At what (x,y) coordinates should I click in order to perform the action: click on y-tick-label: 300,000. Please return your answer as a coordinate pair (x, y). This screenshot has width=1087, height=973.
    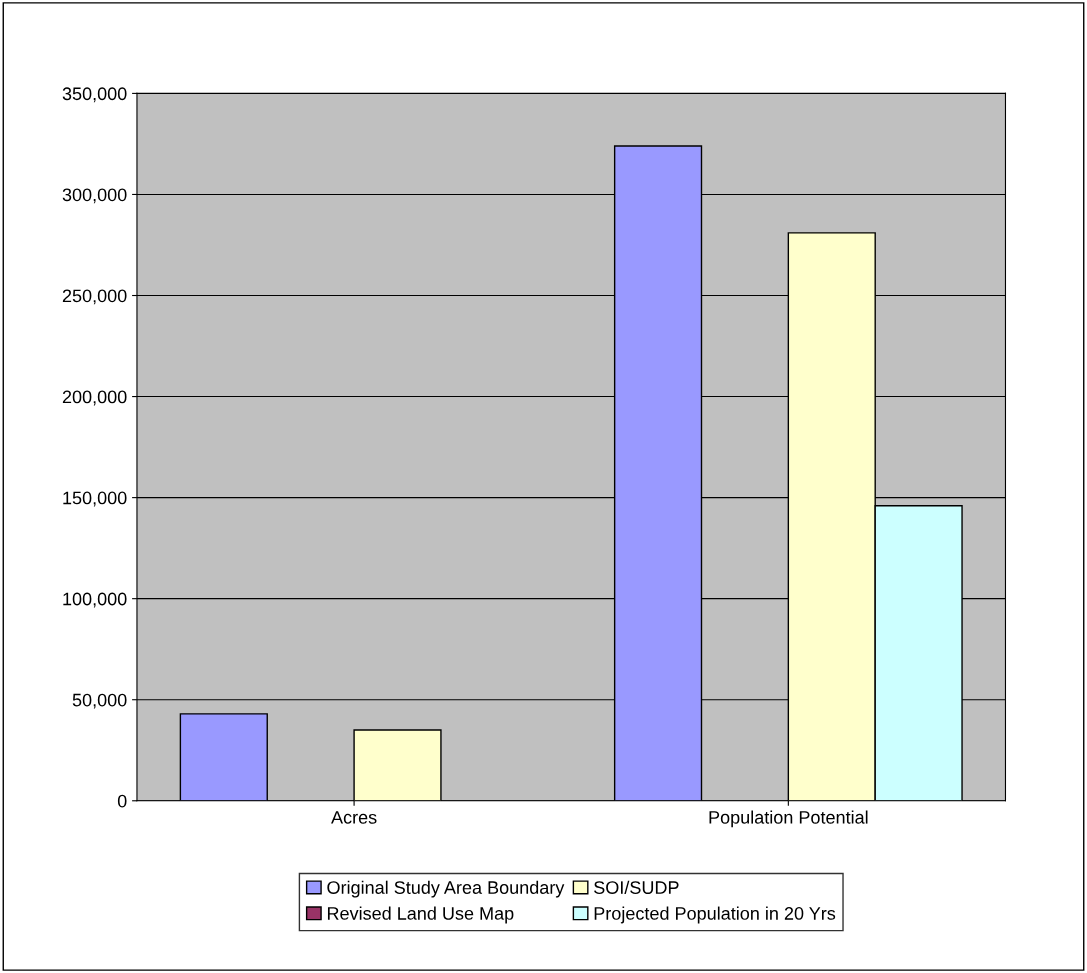
    Looking at the image, I should click on (94, 196).